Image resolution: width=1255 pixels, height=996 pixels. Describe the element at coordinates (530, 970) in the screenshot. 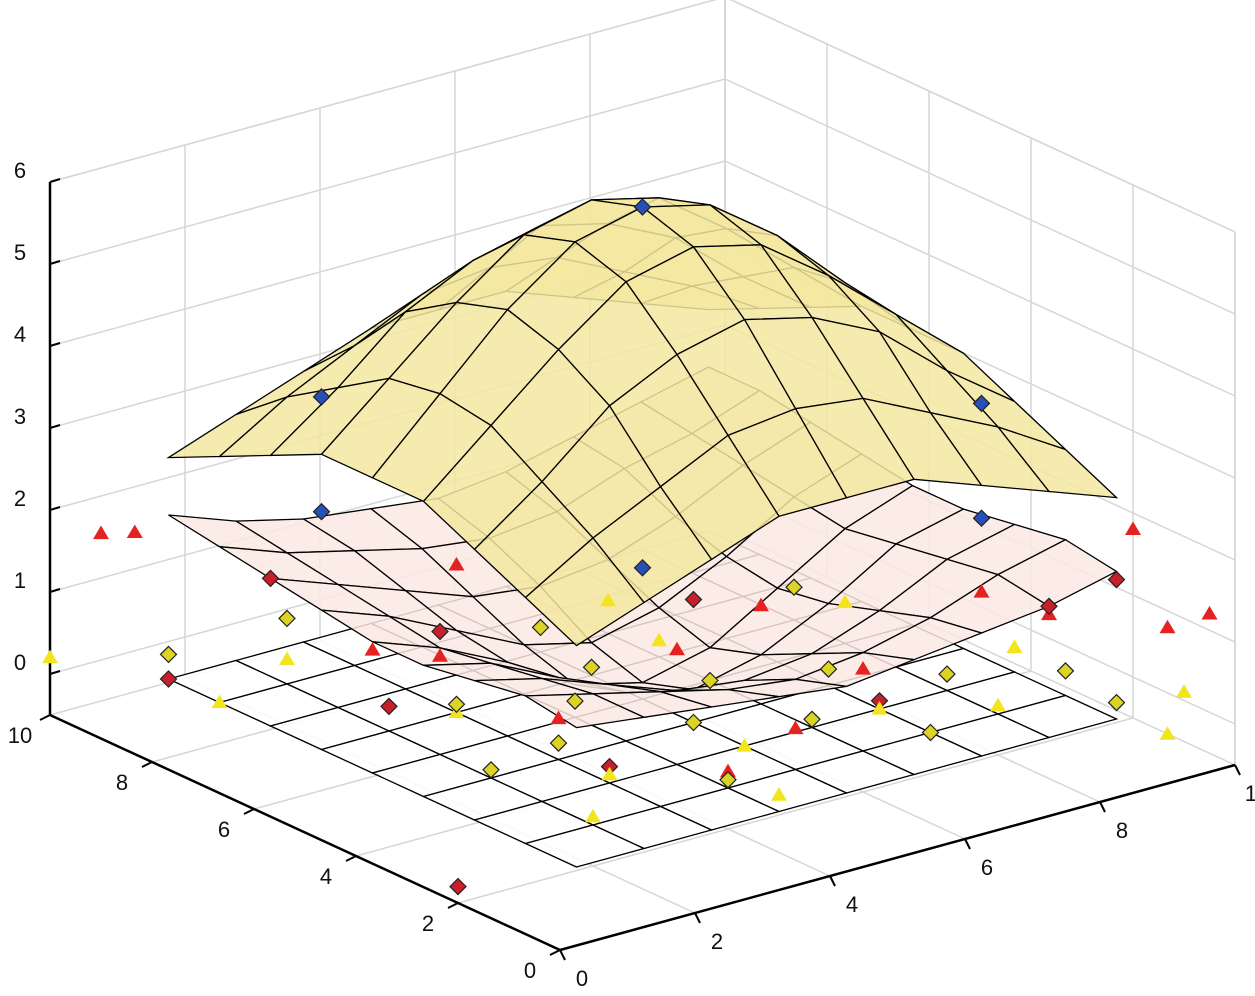

I see `y-tick-label: 0` at that location.